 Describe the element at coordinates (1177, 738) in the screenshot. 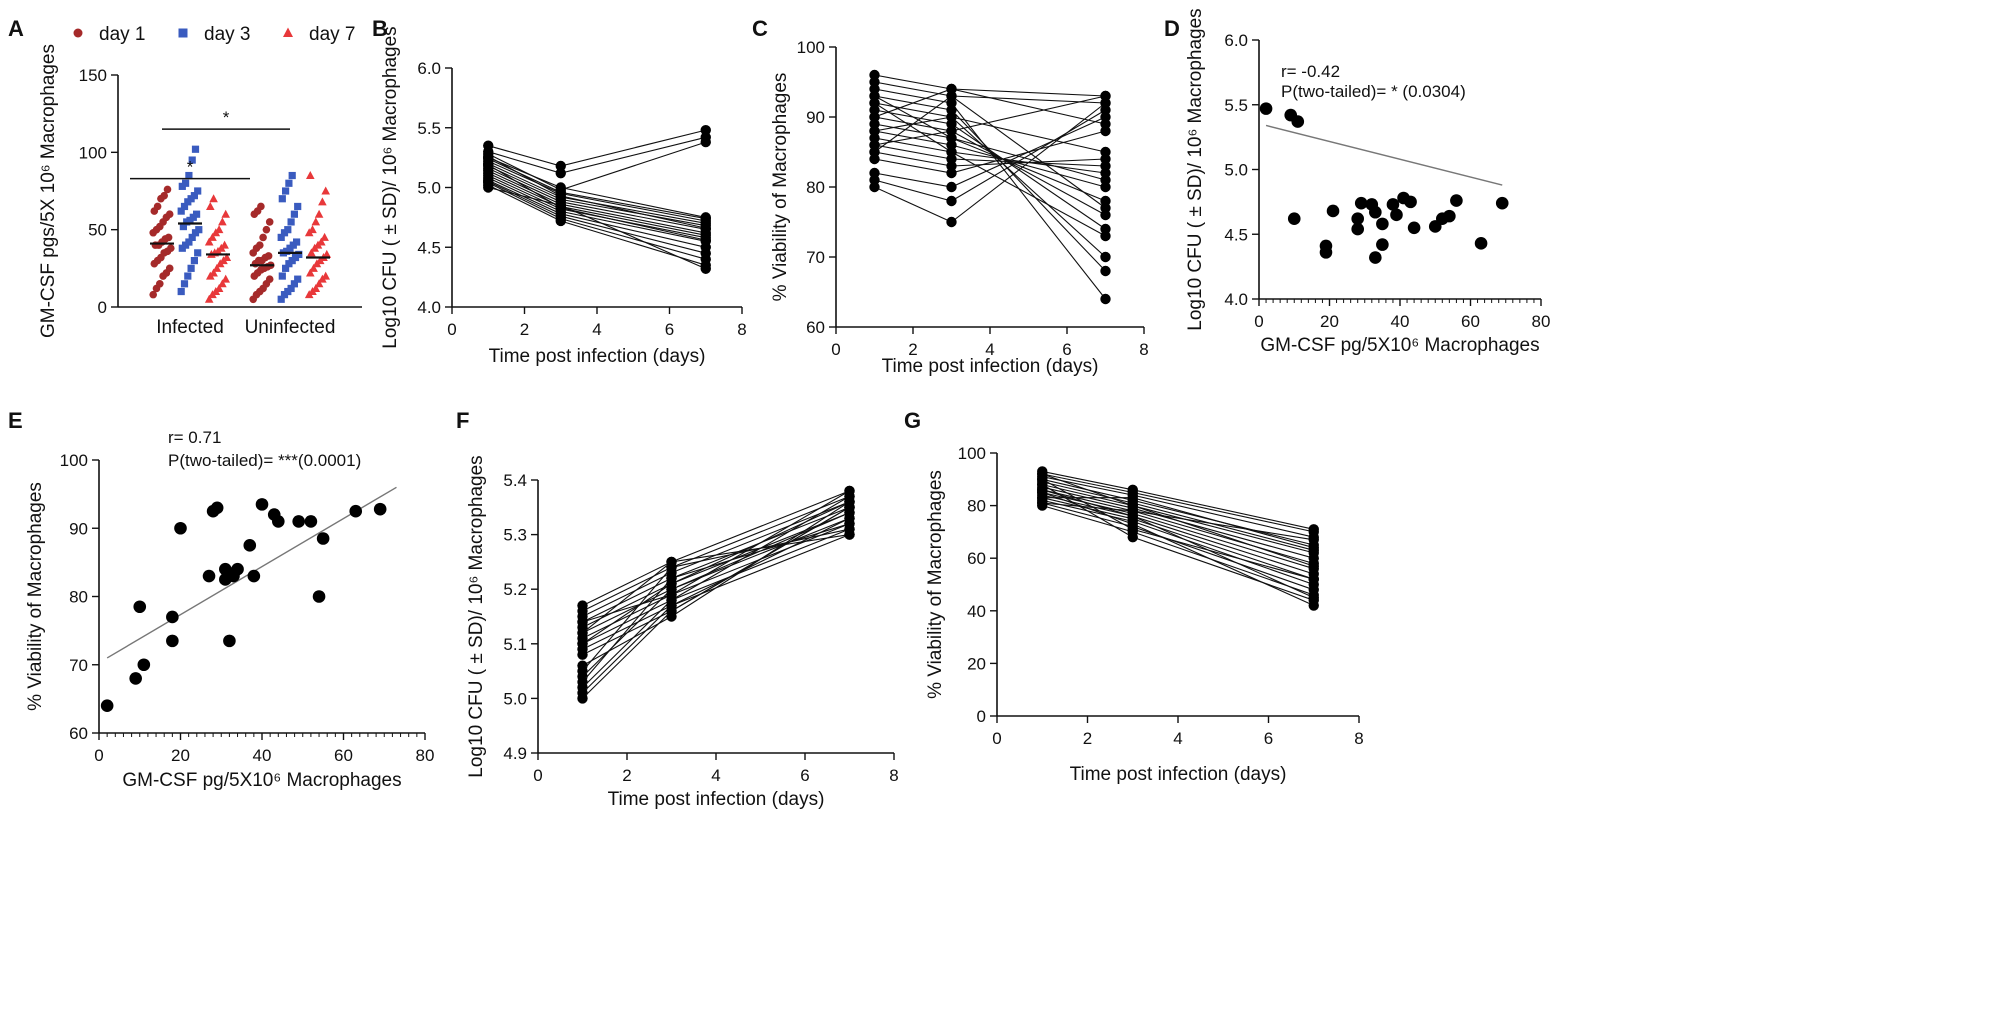

I see `x-tick-label: 4` at that location.